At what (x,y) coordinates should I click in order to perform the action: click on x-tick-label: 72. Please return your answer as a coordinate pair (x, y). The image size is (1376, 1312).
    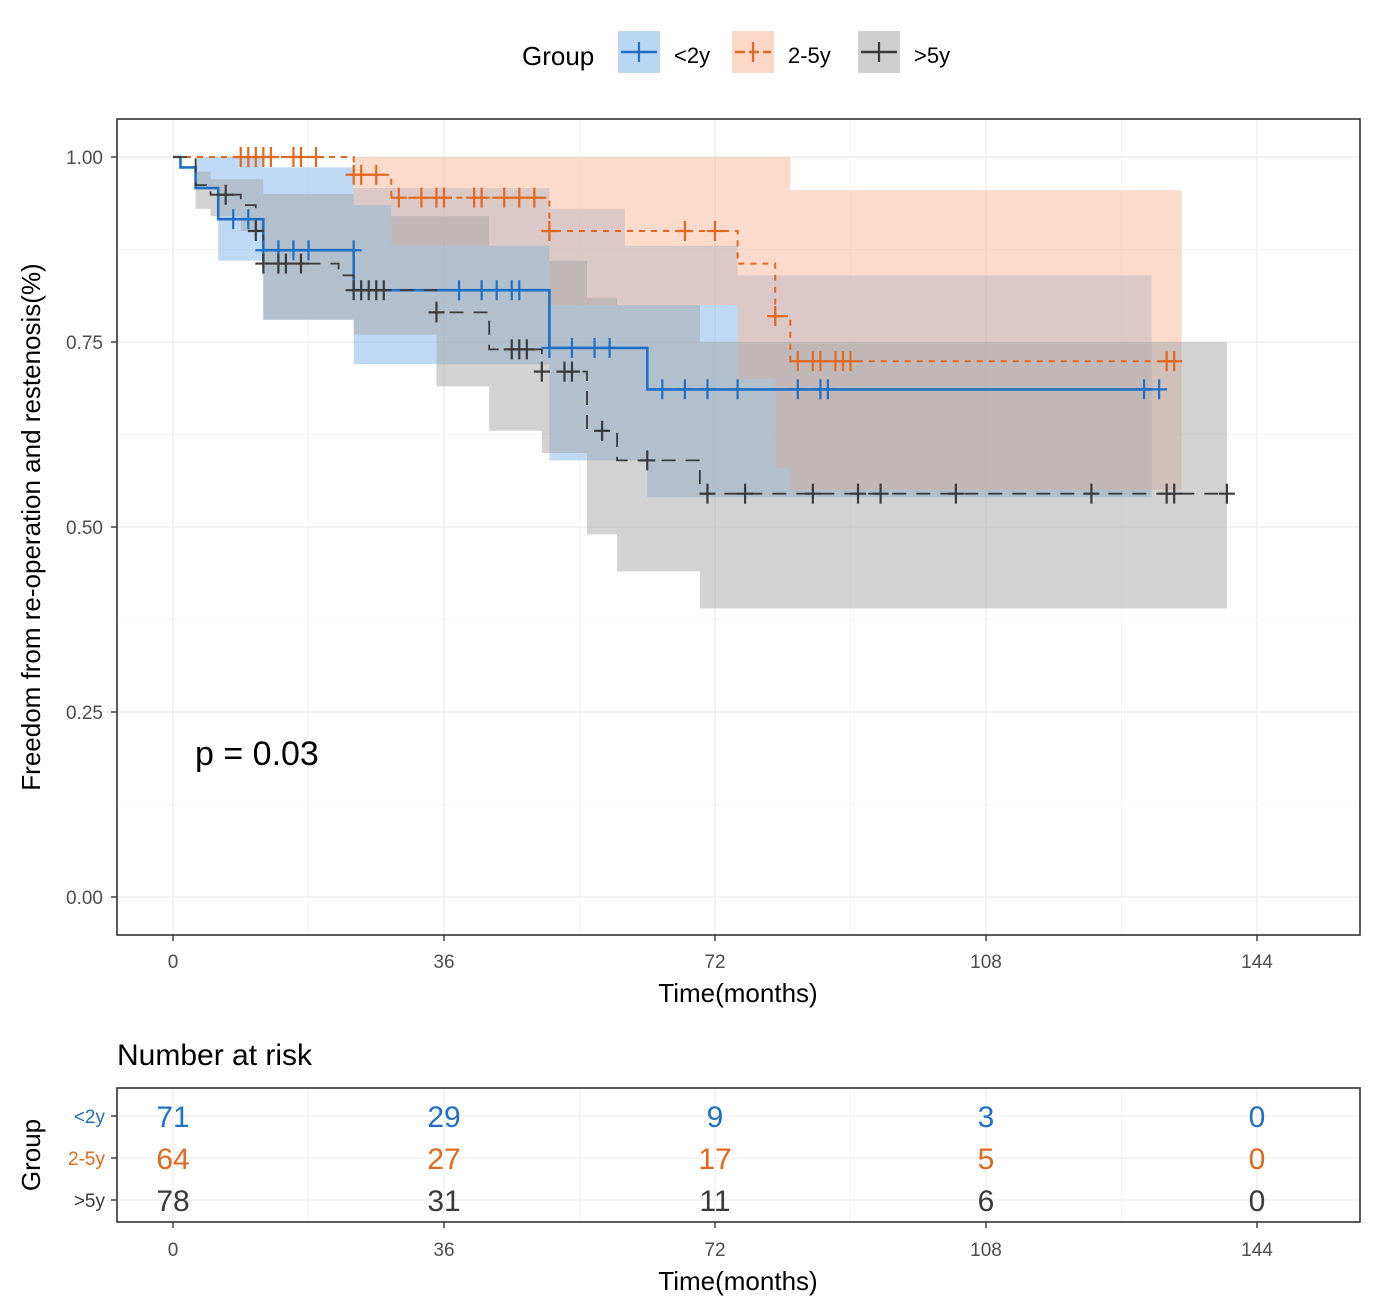
    Looking at the image, I should click on (714, 962).